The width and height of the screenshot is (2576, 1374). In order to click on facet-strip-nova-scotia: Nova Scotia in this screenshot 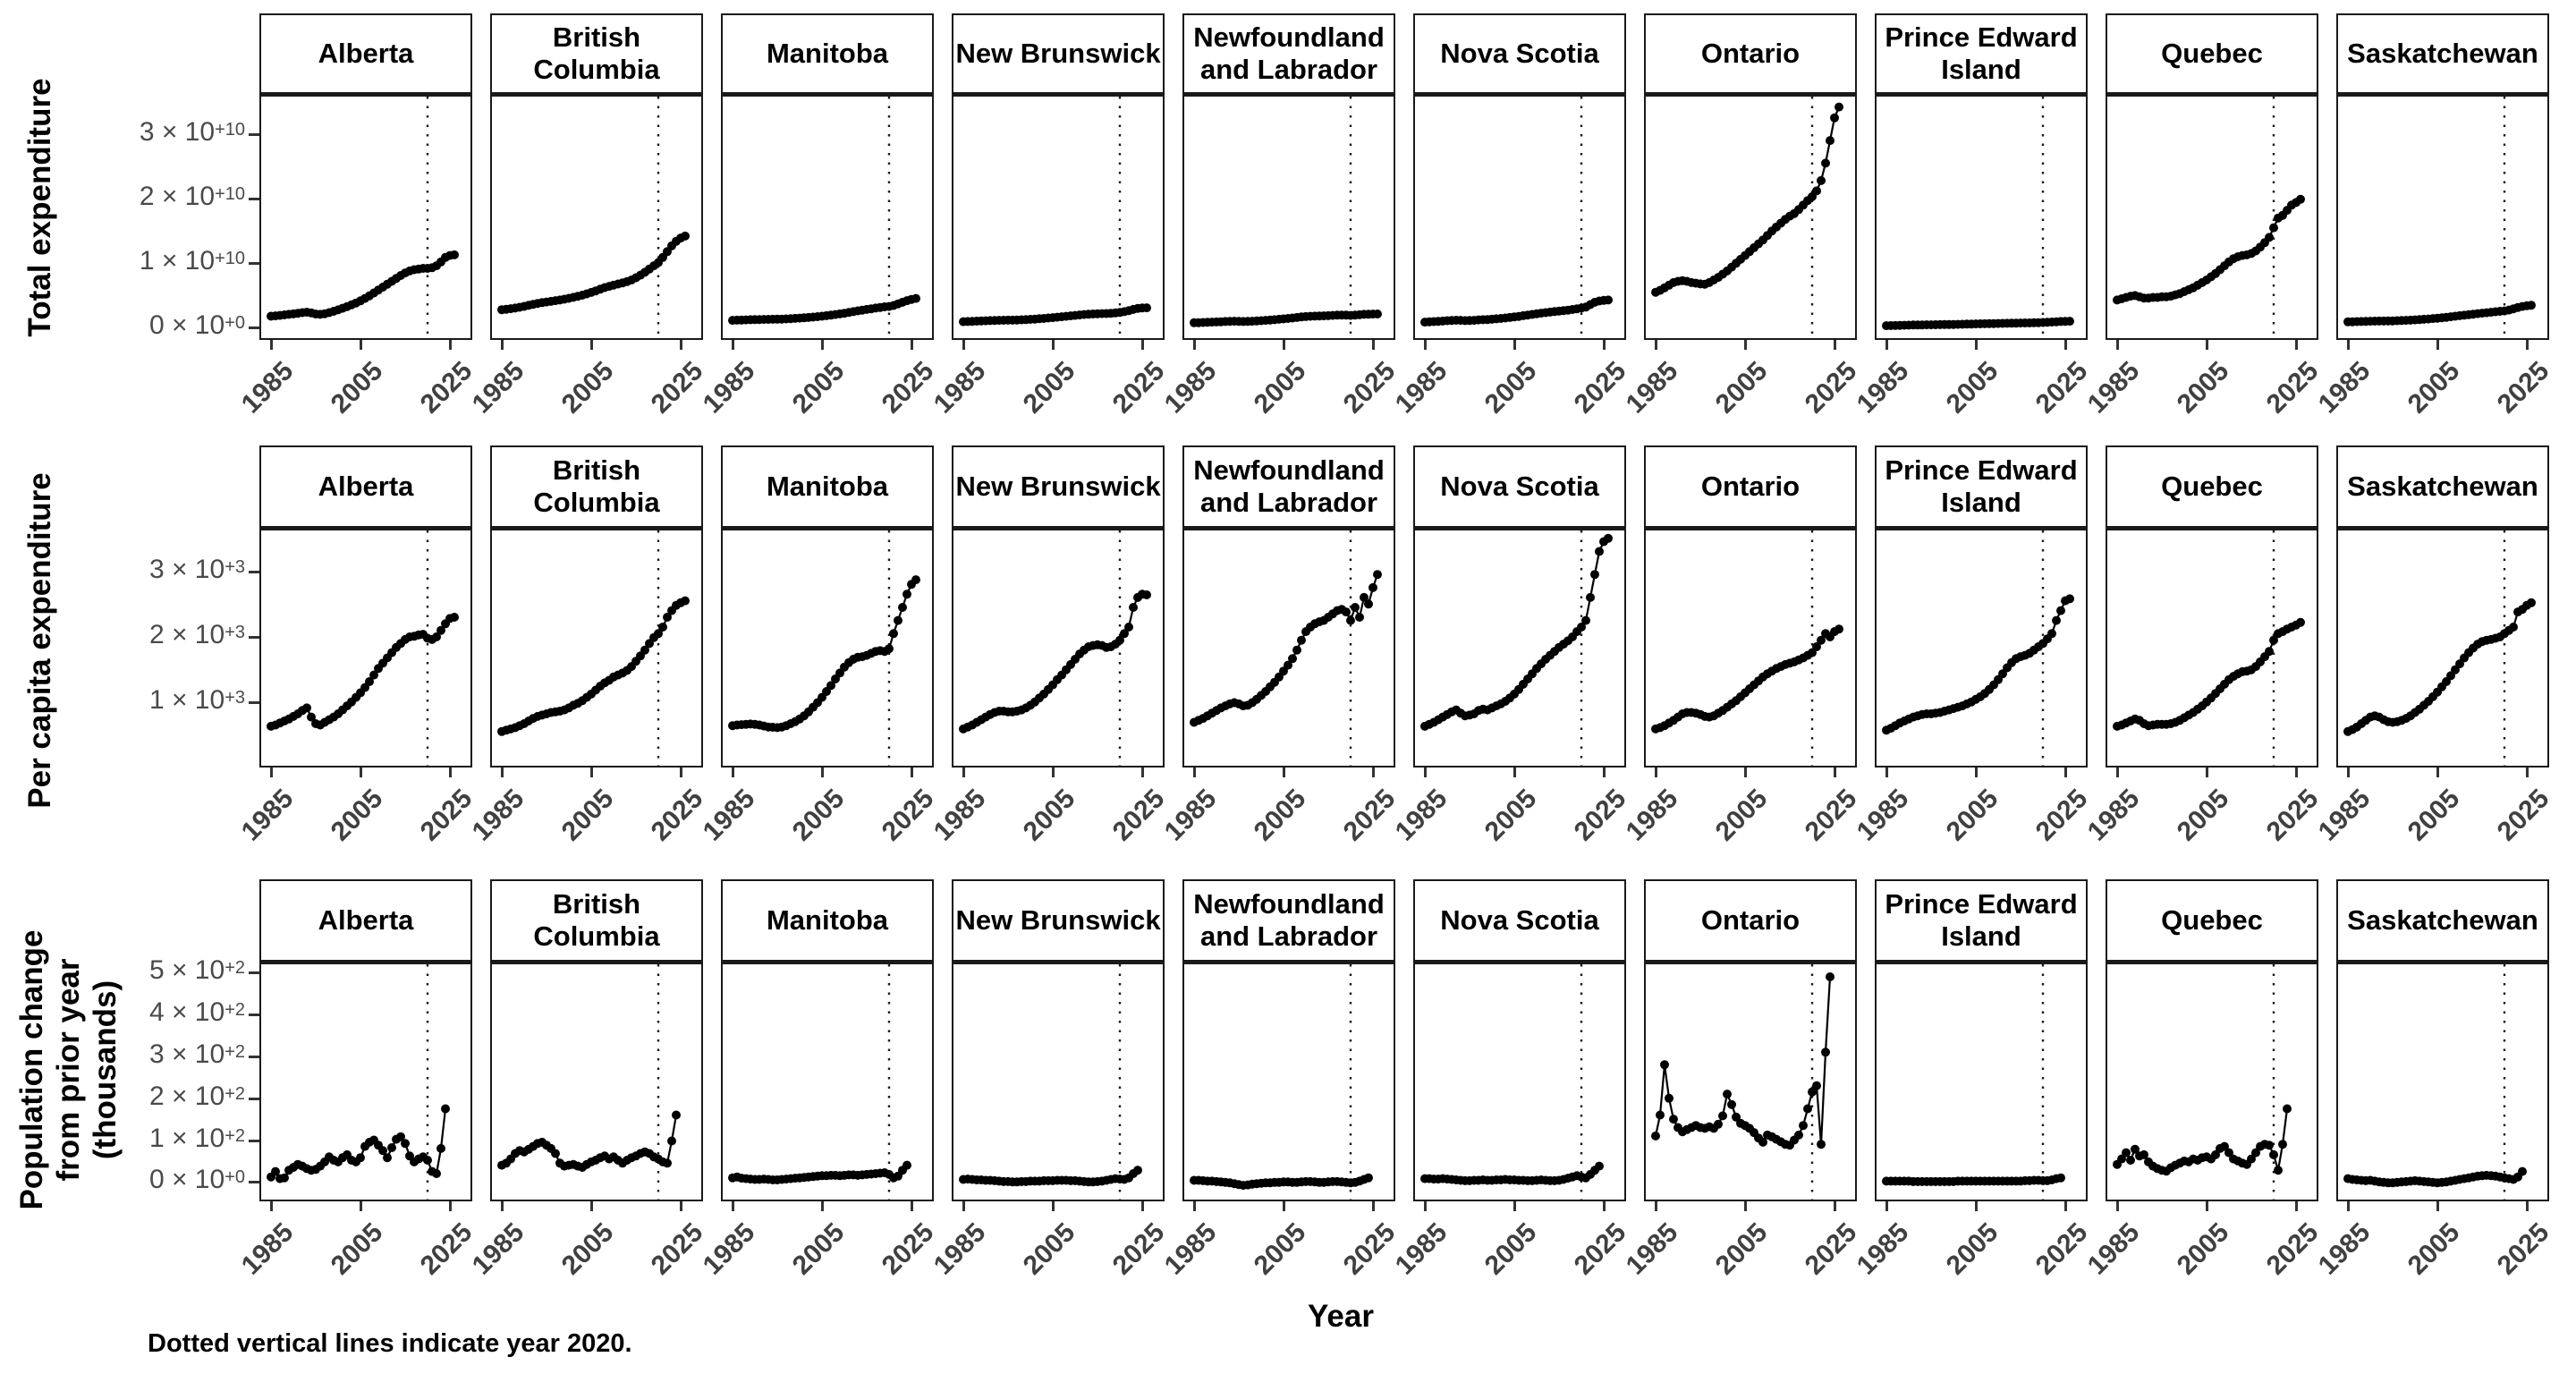, I will do `click(1519, 486)`.